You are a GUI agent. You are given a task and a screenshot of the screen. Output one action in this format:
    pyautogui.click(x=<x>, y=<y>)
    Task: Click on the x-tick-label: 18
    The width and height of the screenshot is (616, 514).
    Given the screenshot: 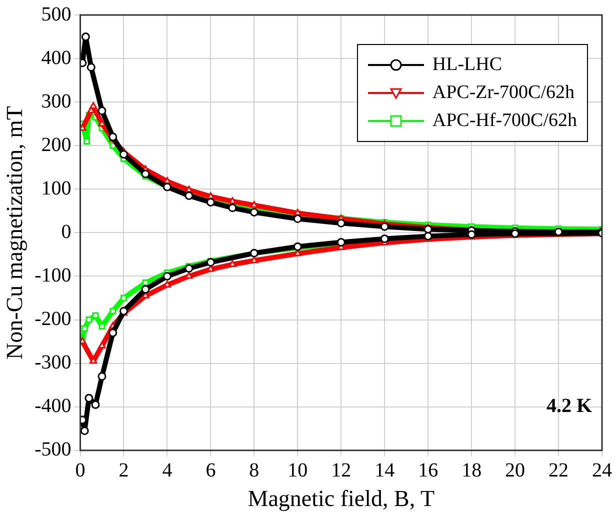 What is the action you would take?
    pyautogui.click(x=472, y=471)
    